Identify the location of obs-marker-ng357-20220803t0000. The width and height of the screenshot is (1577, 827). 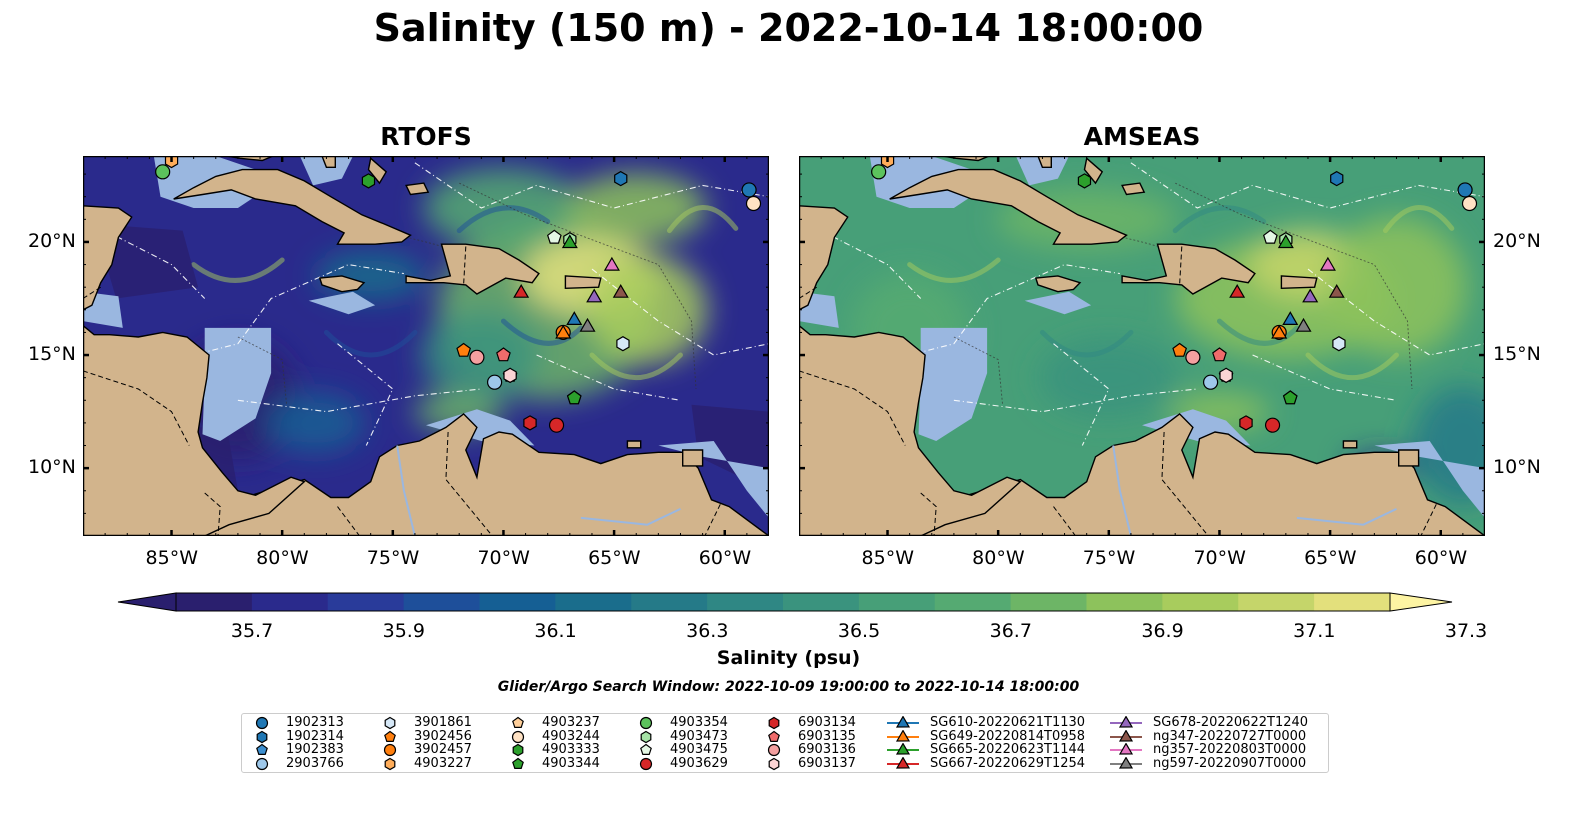
(611, 263).